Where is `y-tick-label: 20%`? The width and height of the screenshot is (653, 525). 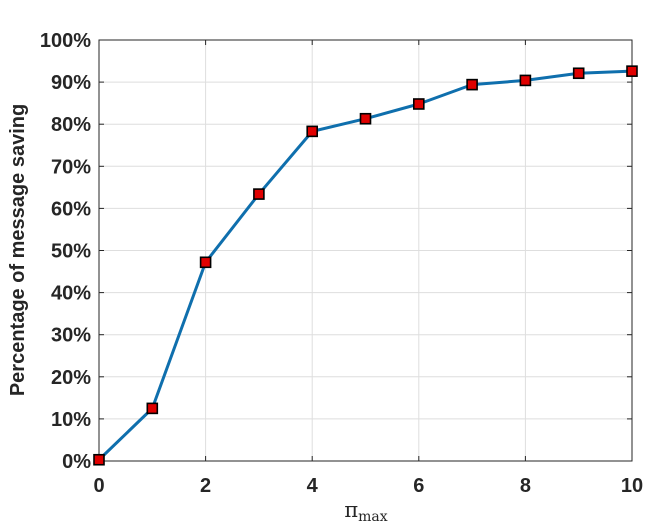
y-tick-label: 20% is located at coordinates (71, 378).